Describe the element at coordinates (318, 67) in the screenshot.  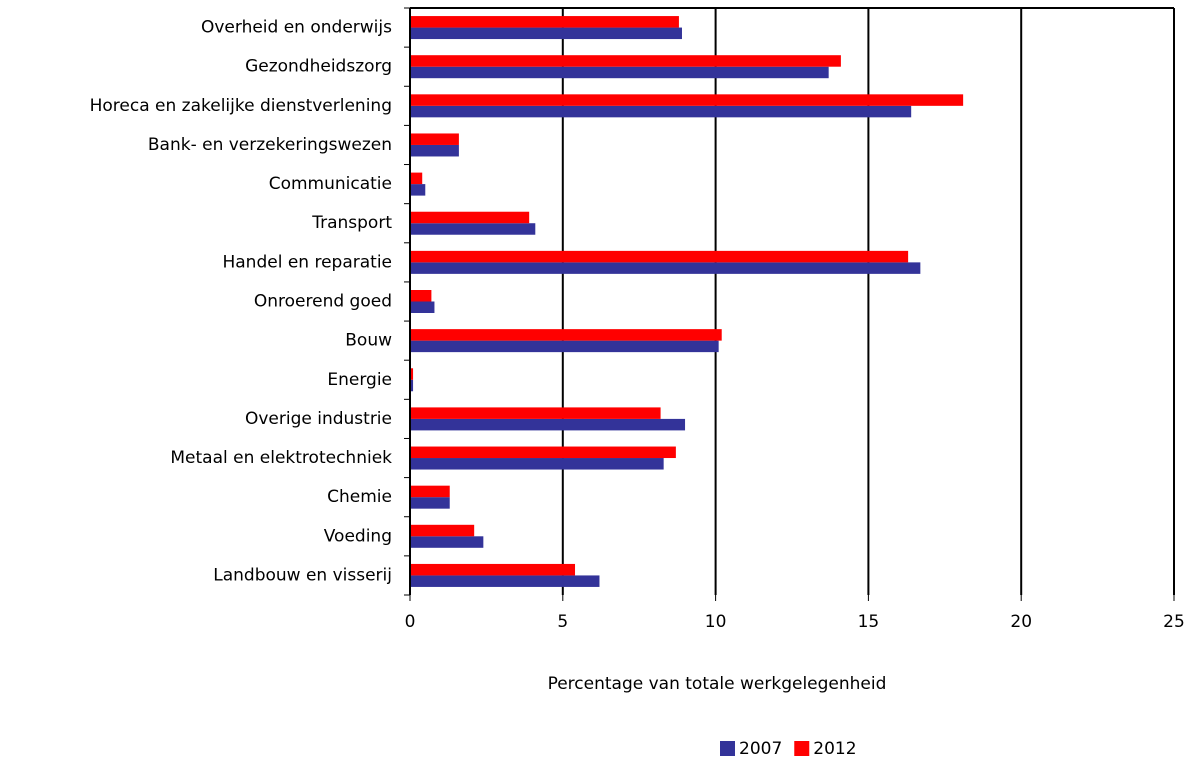
I see `y-tick-label: Gezondheidszorg` at that location.